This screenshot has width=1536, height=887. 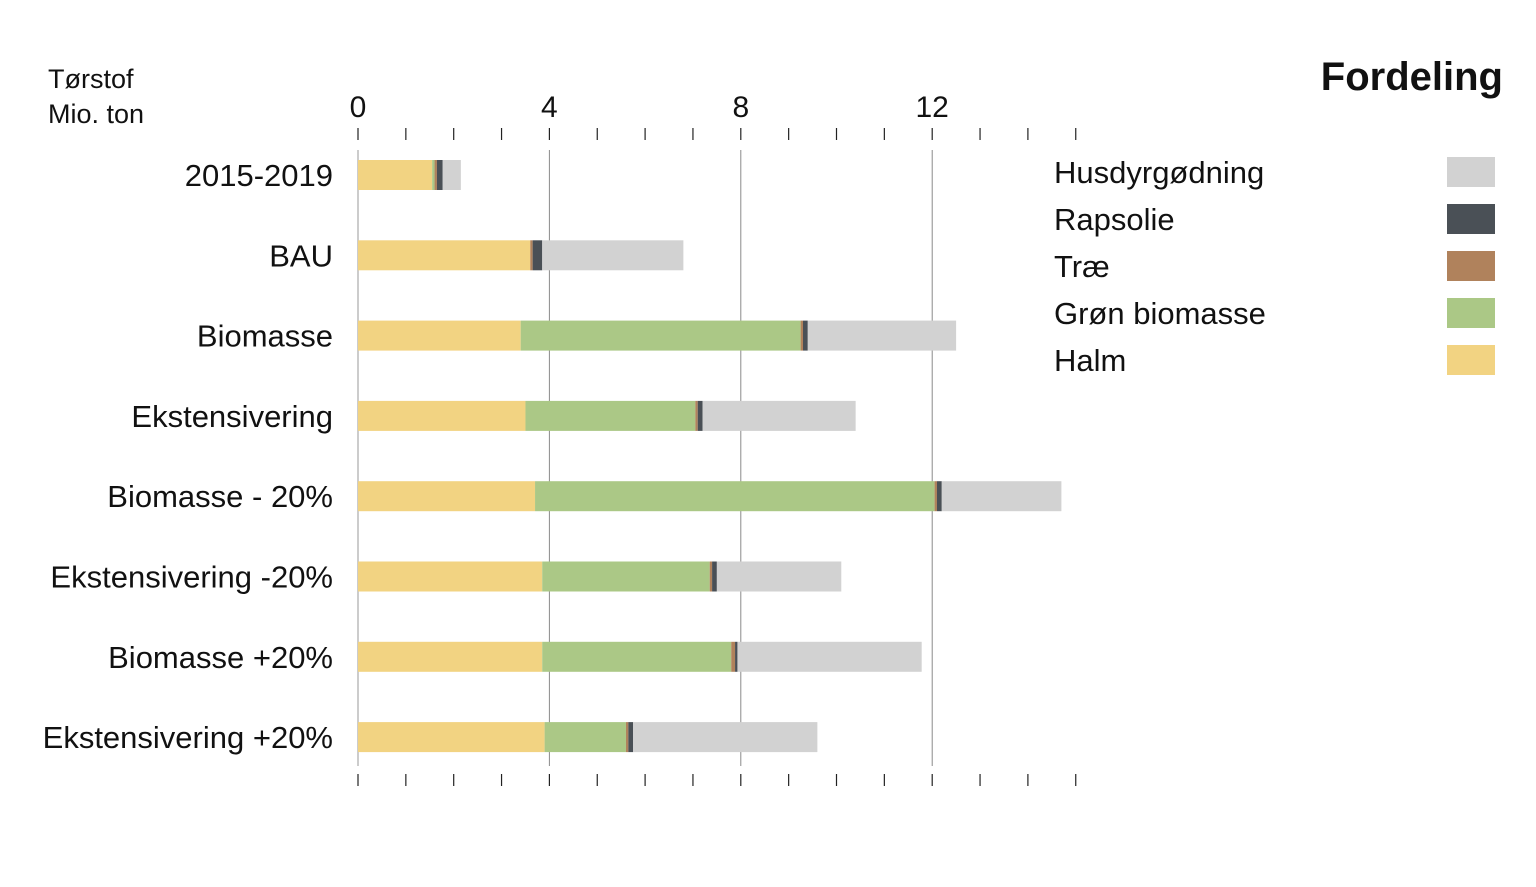 I want to click on category-label: Biomasse +20%, so click(x=220, y=657).